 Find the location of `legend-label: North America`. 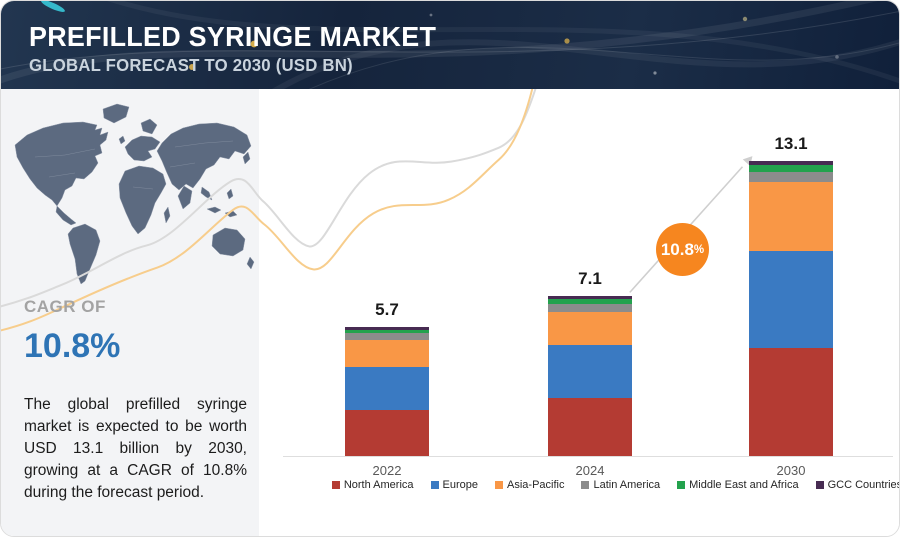

legend-label: North America is located at coordinates (378, 485).